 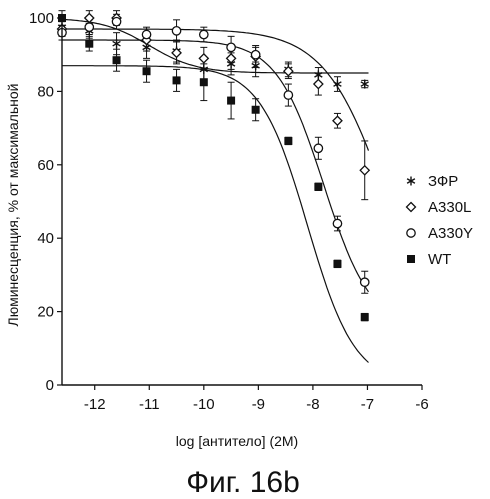 What do you see at coordinates (204, 404) in the screenshot?
I see `x-tick-label: -10` at bounding box center [204, 404].